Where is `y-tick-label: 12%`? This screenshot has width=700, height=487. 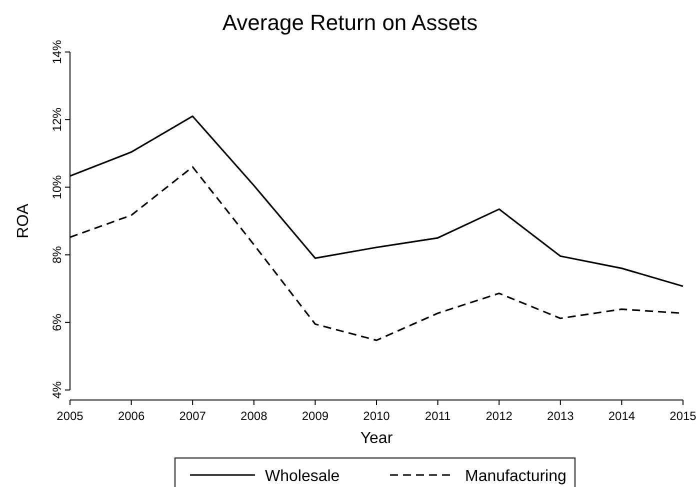
y-tick-label: 12% is located at coordinates (57, 119).